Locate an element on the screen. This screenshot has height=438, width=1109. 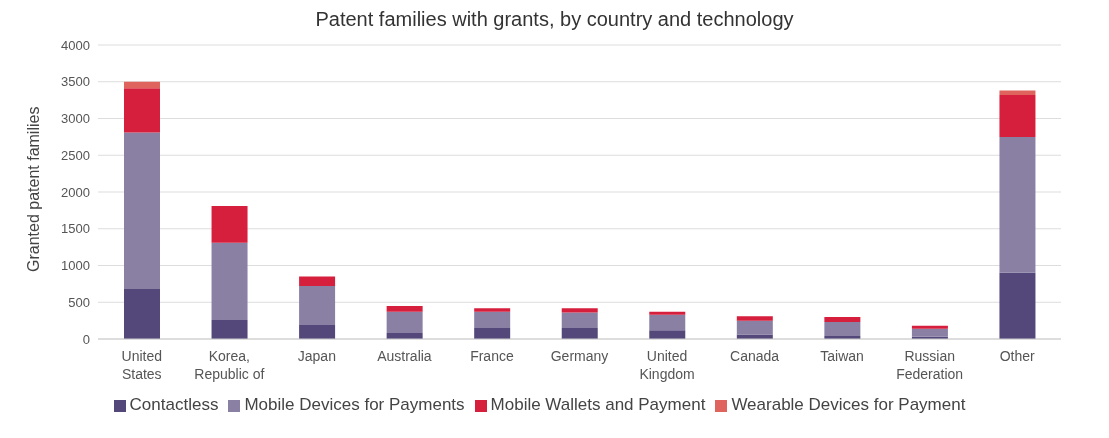
legend-label: Mobile Wallets and Payment is located at coordinates (598, 404).